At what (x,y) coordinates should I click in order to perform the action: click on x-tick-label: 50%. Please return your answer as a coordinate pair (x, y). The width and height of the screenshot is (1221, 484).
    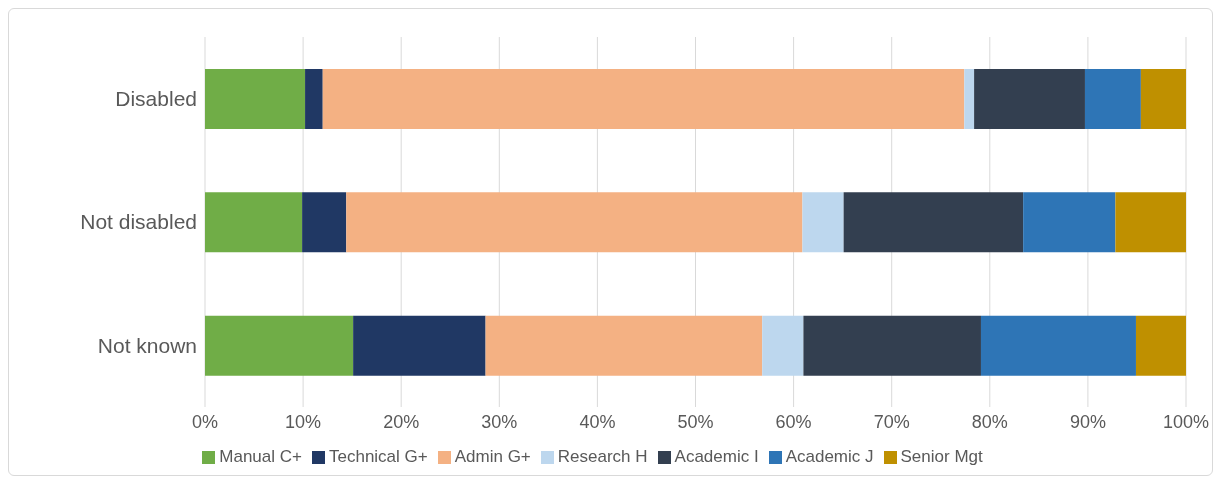
    Looking at the image, I should click on (695, 421).